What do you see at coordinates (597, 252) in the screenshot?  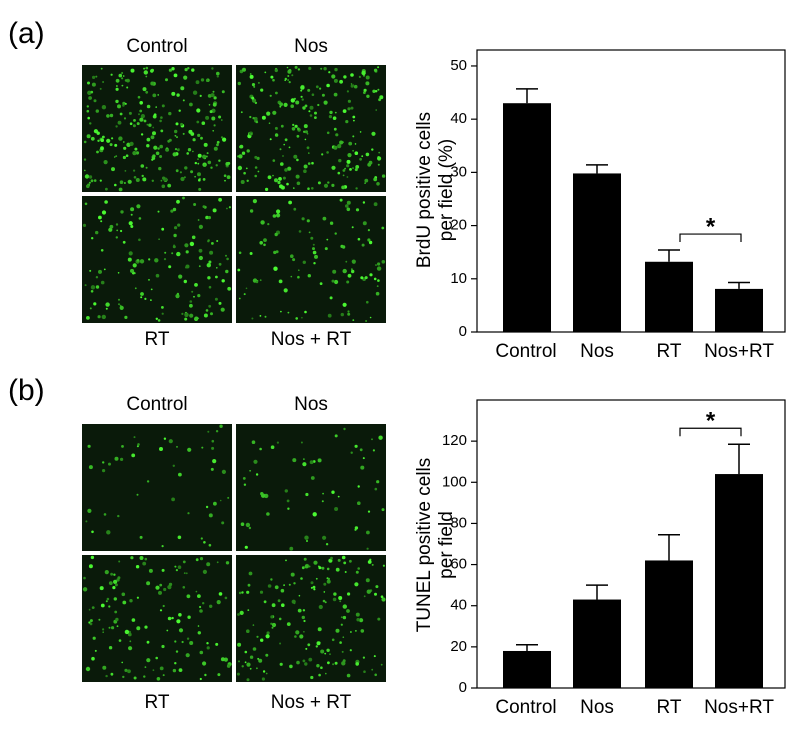 I see `bar` at bounding box center [597, 252].